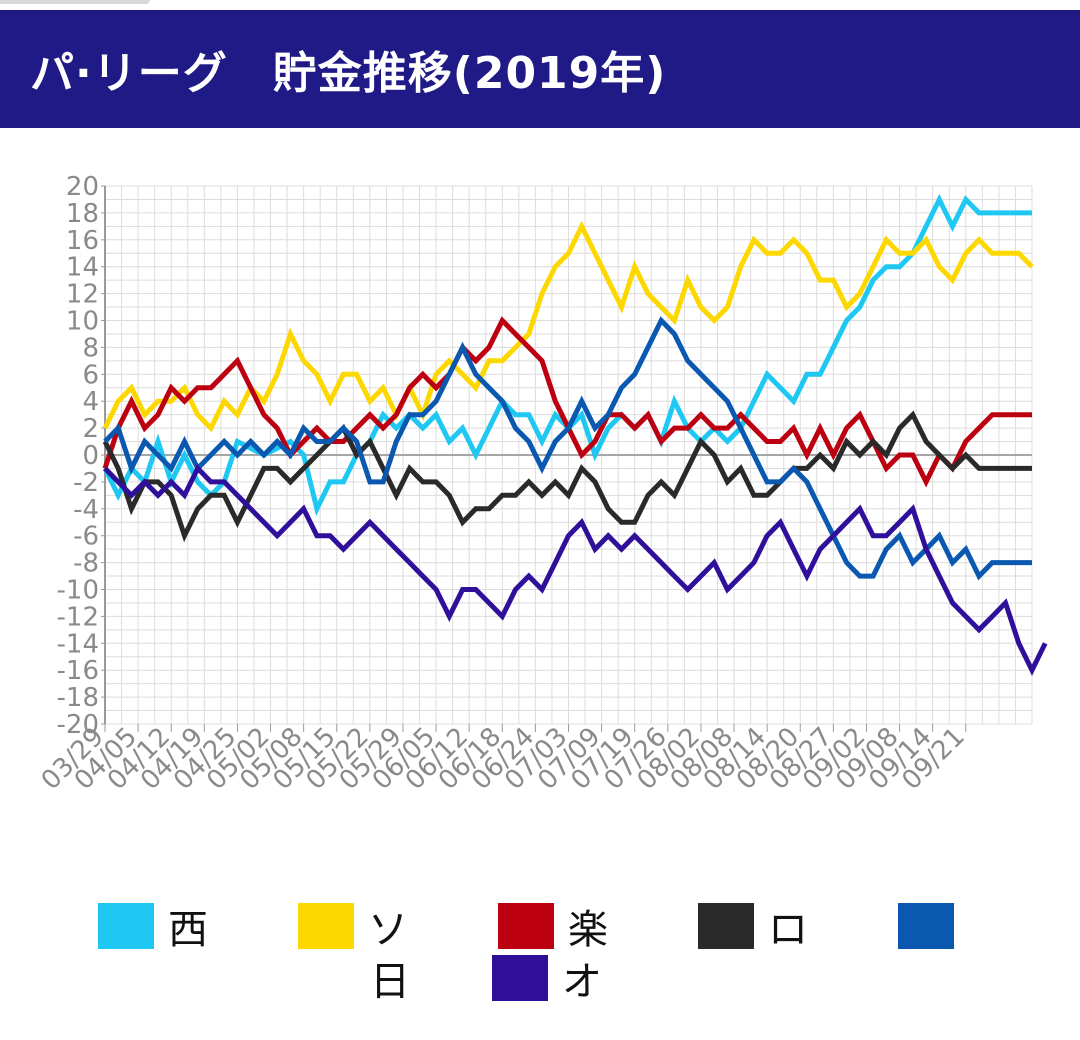 Image resolution: width=1080 pixels, height=1040 pixels. Describe the element at coordinates (540, 5) in the screenshot. I see `top-edge` at that location.